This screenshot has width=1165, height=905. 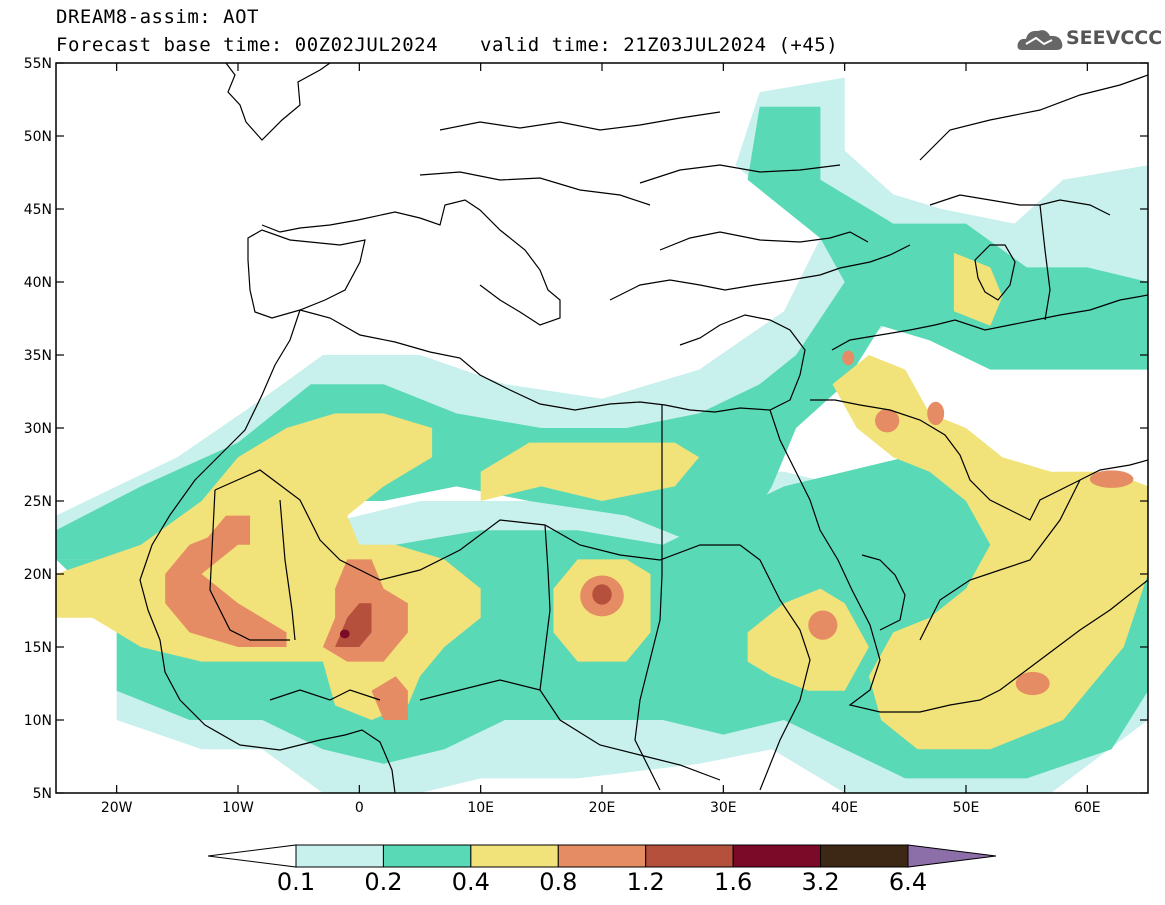 What do you see at coordinates (38, 64) in the screenshot?
I see `lat-tick-label: 55N` at bounding box center [38, 64].